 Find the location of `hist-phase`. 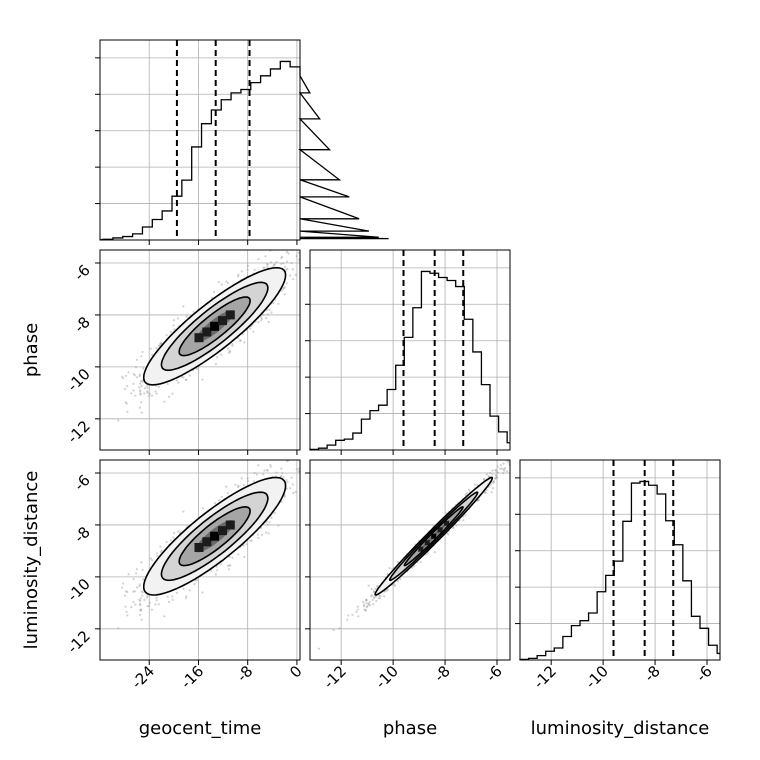

hist-phase is located at coordinates (408, 352).